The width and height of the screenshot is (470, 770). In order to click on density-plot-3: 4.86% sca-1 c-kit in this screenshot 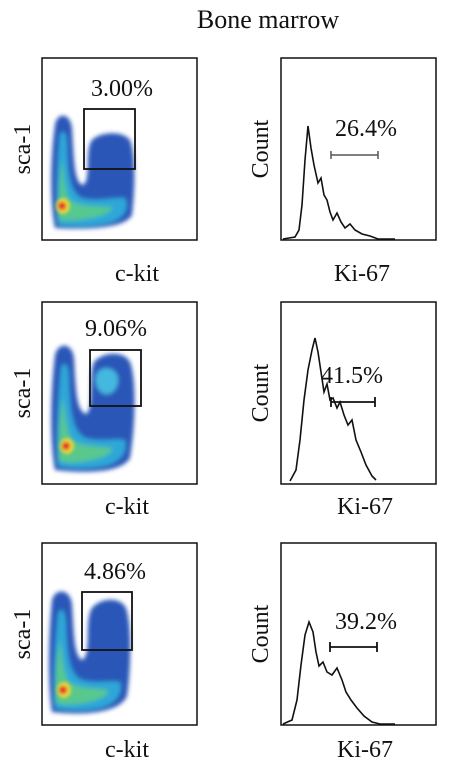, I will do `click(104, 652)`.